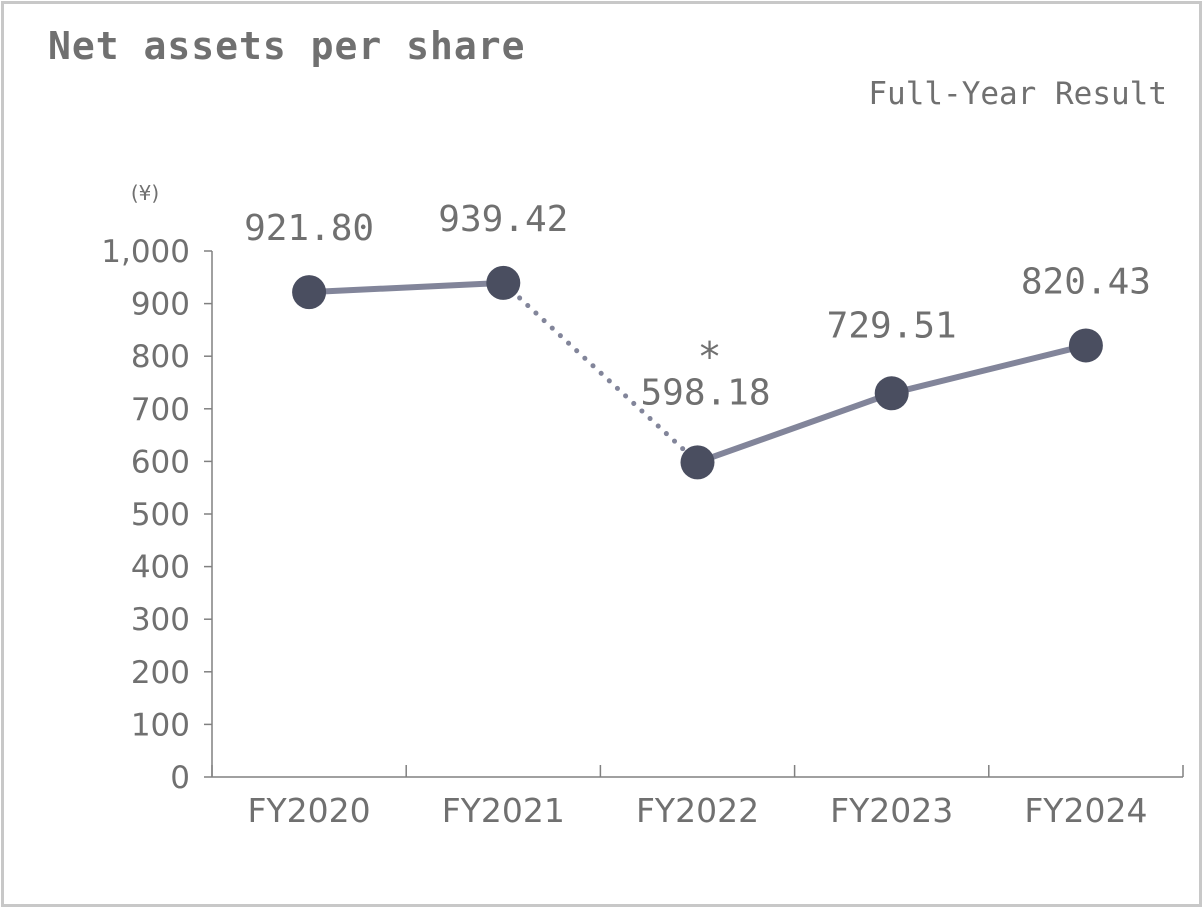  What do you see at coordinates (160, 305) in the screenshot?
I see `y-tick-label: 900` at bounding box center [160, 305].